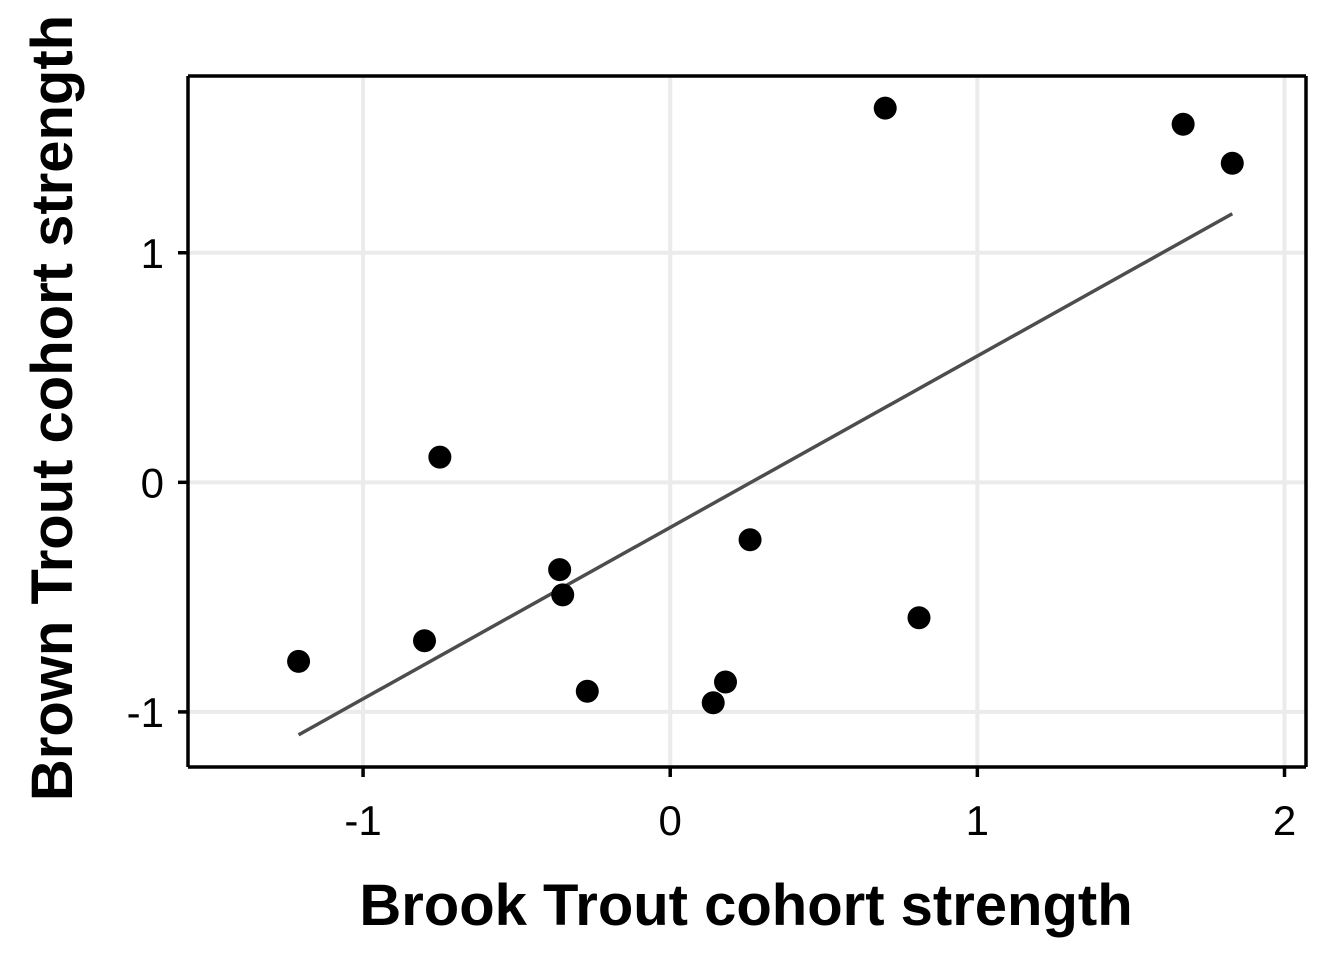 The width and height of the screenshot is (1344, 965). Describe the element at coordinates (1284, 820) in the screenshot. I see `x-tick-label: 2` at that location.